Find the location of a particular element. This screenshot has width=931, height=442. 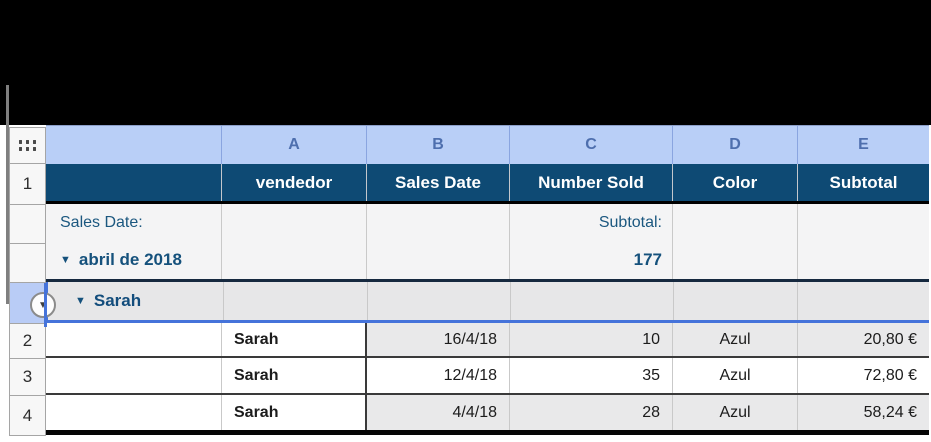

subgroup-row-selected: ▼ Sarah is located at coordinates (487, 302).